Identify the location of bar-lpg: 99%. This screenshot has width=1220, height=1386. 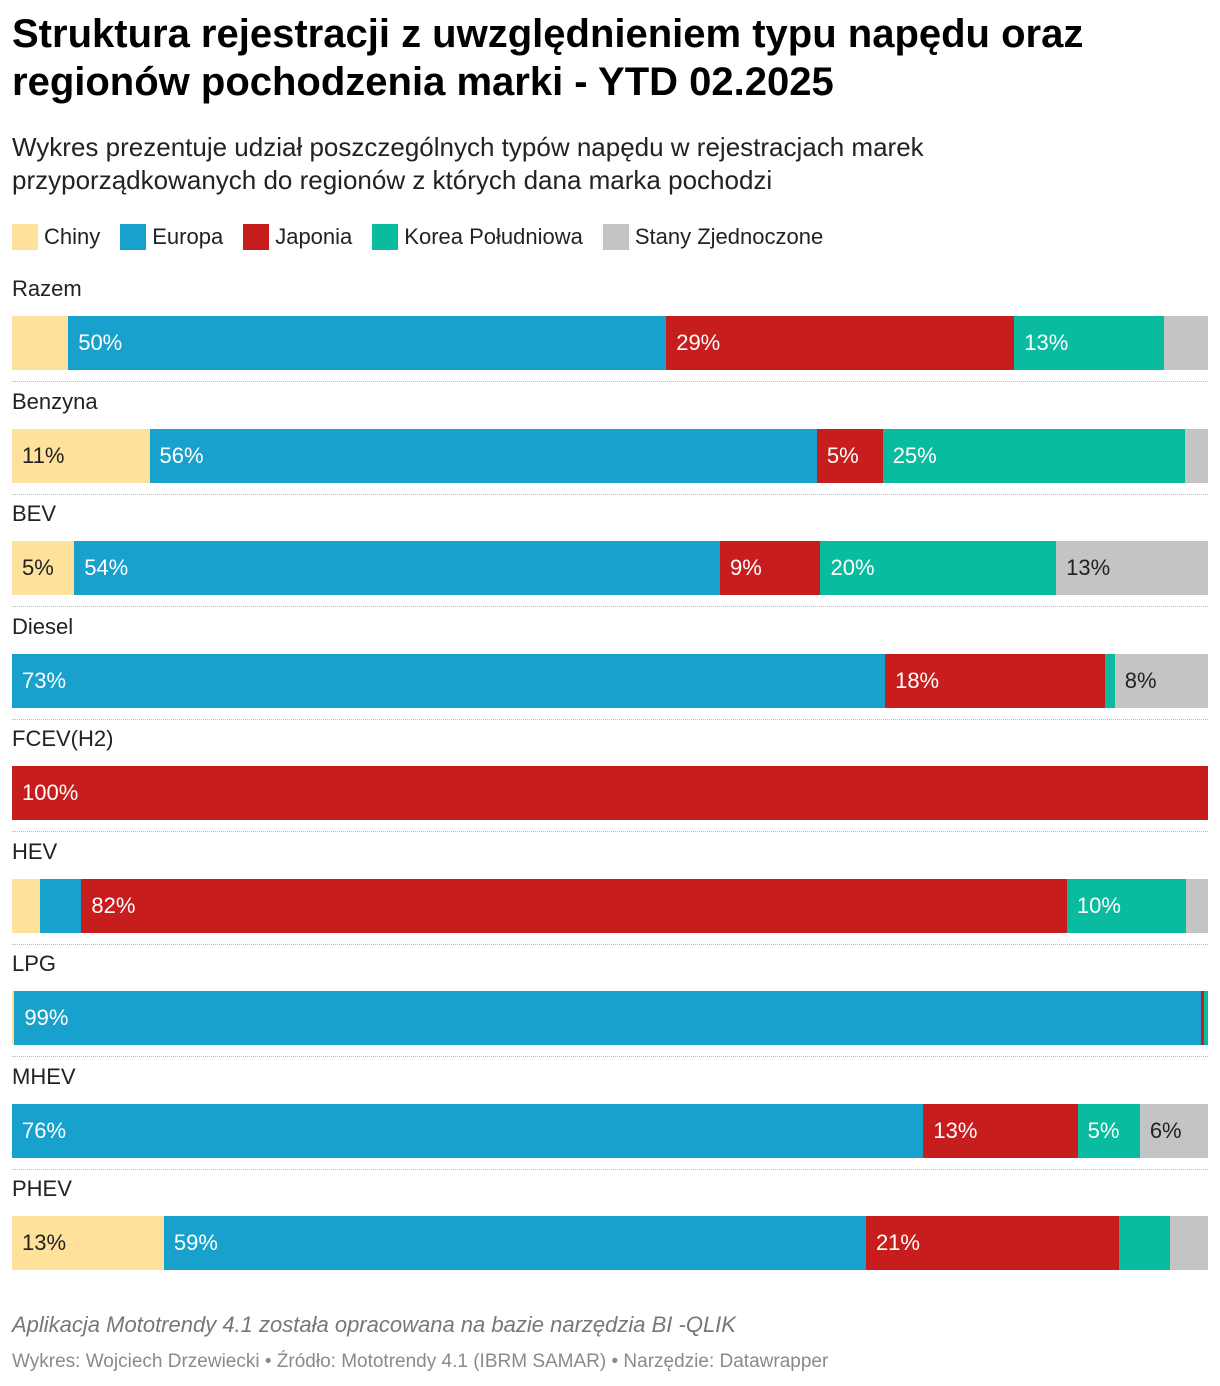
(610, 1018).